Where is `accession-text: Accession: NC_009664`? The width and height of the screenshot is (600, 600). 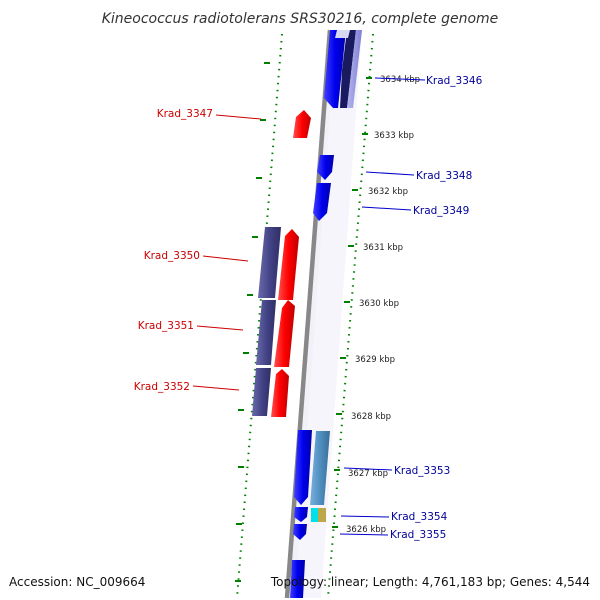 accession-text: Accession: NC_009664 is located at coordinates (77, 582).